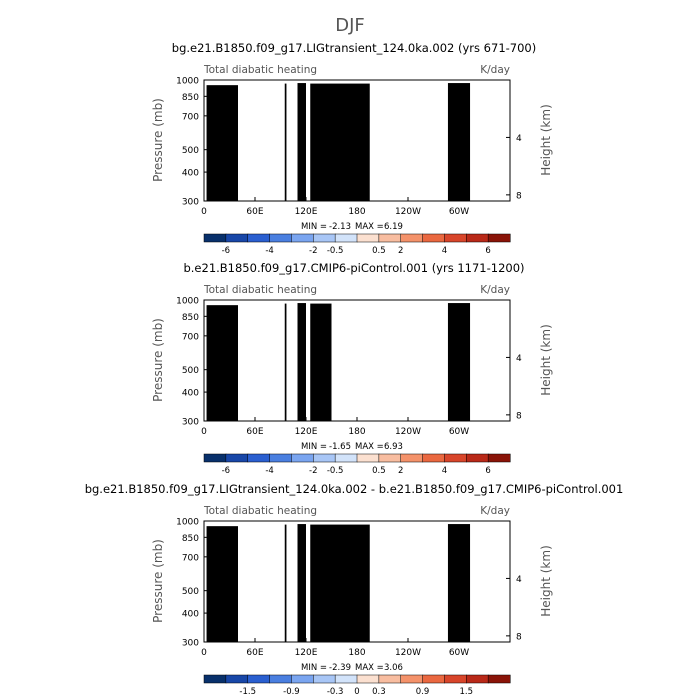  I want to click on max-label: MAX =, so click(369, 447).